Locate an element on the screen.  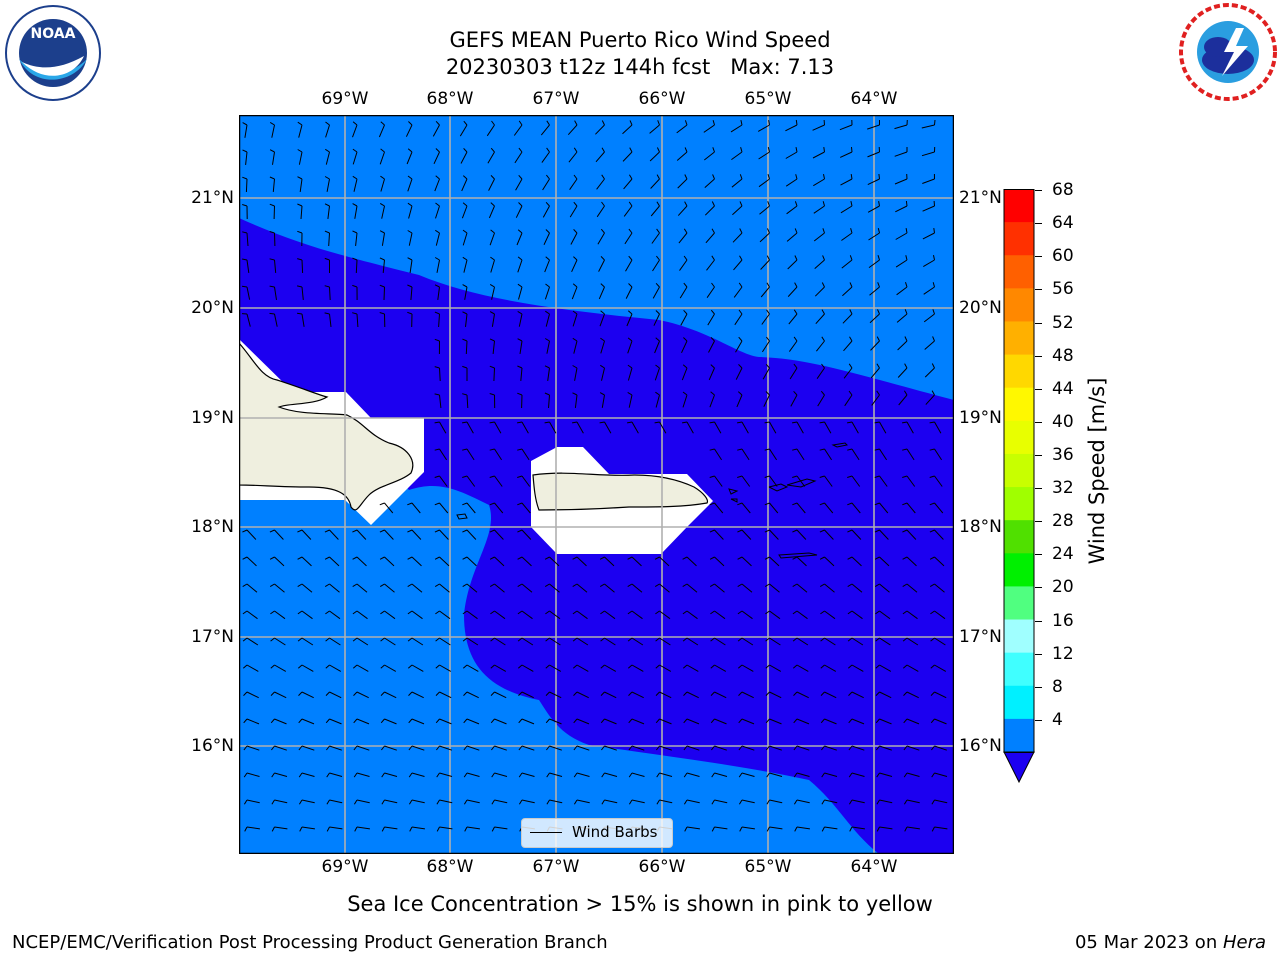
colorbar-tick-label: 12 is located at coordinates (1063, 653).